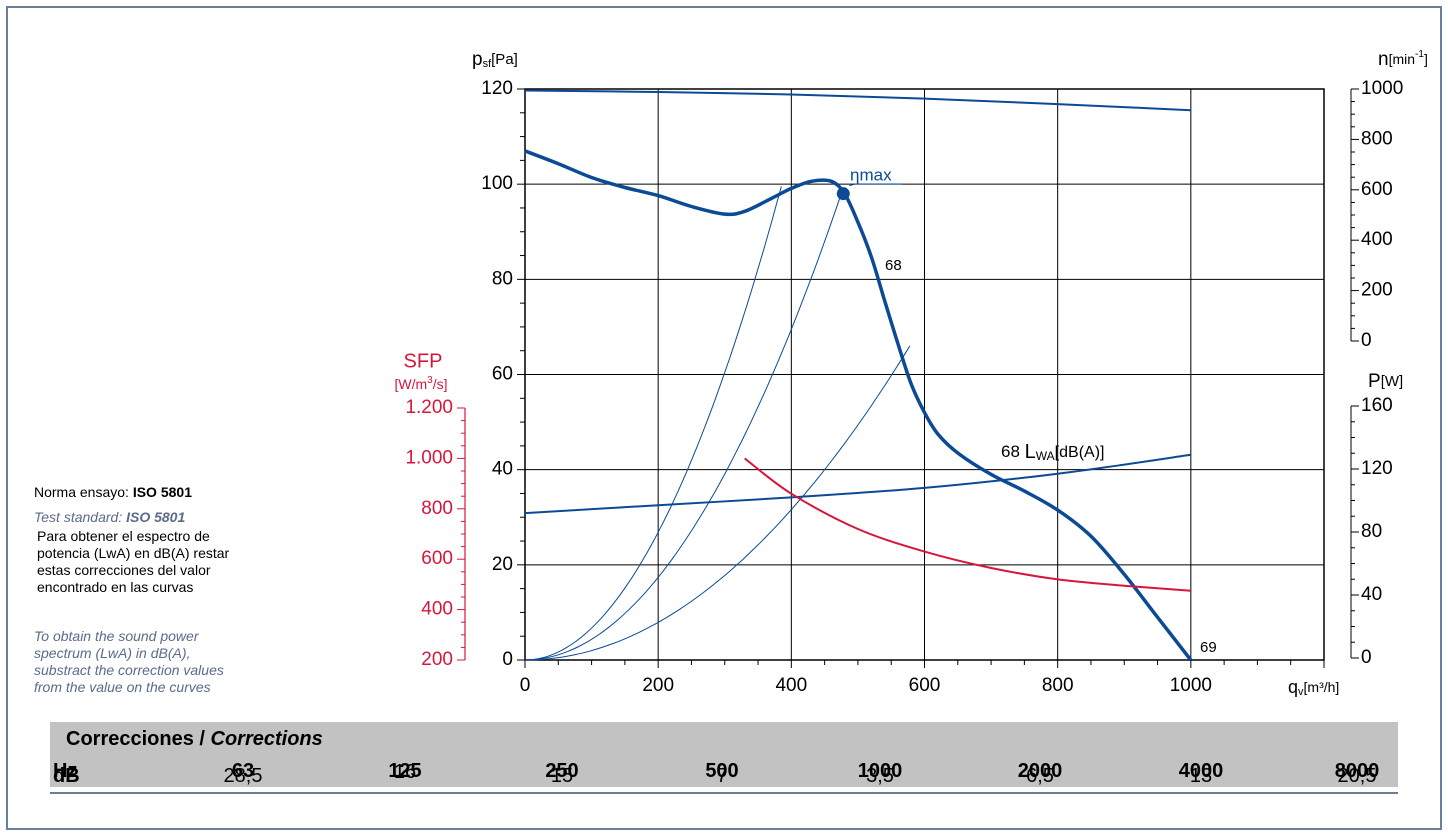 The width and height of the screenshot is (1448, 836). I want to click on power-tick-label: 0, so click(1366, 657).